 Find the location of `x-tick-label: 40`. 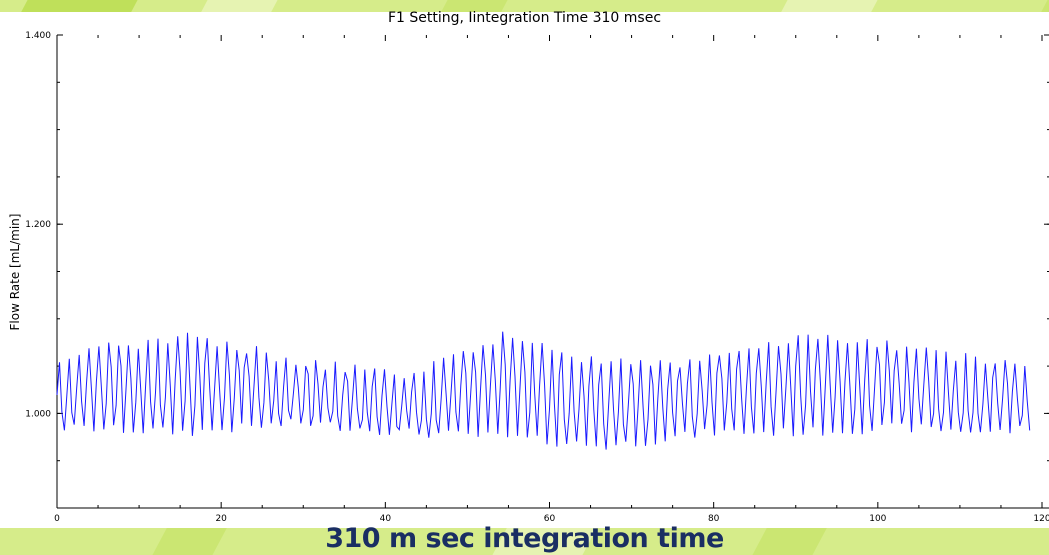

x-tick-label: 40 is located at coordinates (386, 519).